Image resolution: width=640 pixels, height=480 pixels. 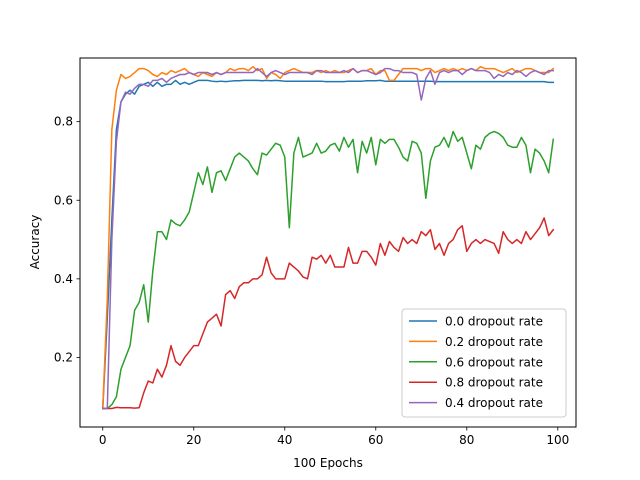 I want to click on legend-label: 0.4 dropout rate, so click(x=494, y=403).